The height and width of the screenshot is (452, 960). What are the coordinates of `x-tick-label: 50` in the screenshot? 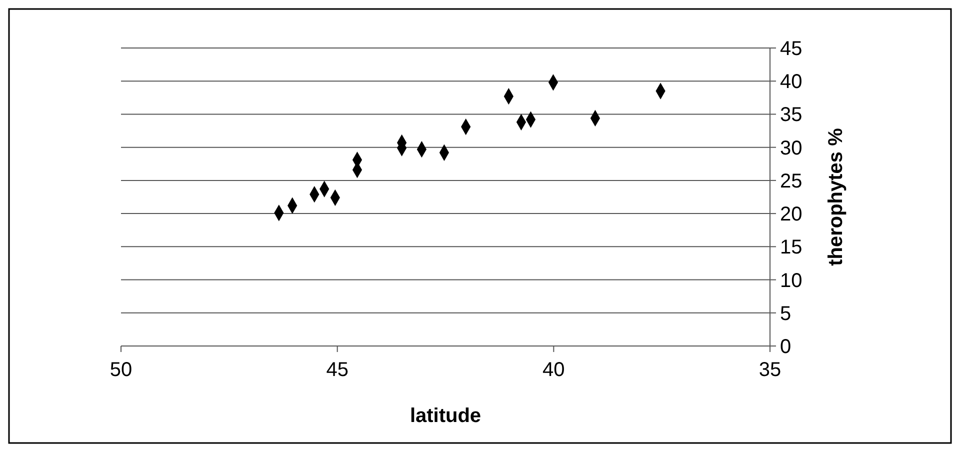 It's located at (121, 370).